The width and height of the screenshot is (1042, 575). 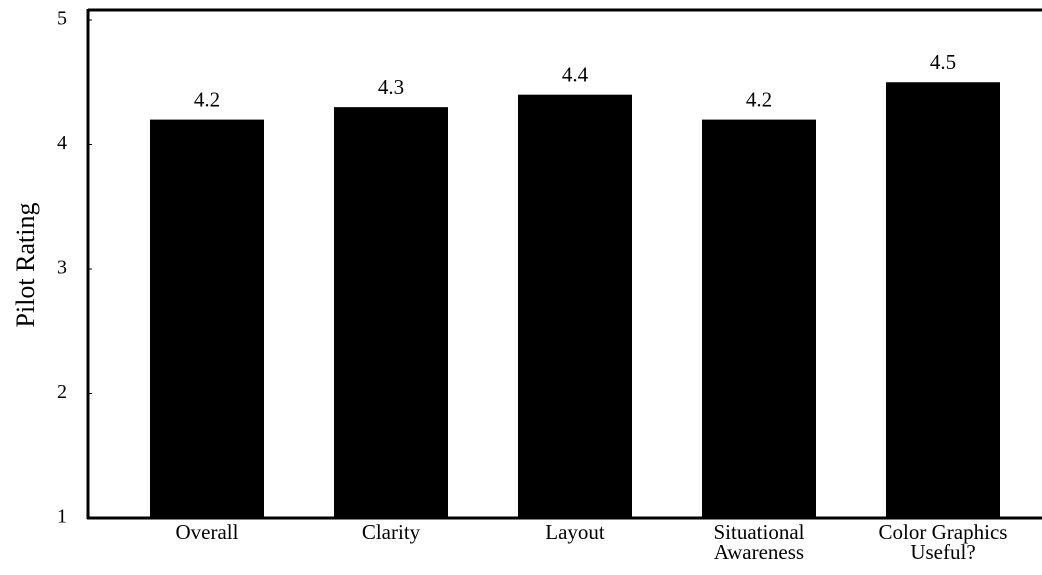 What do you see at coordinates (62, 268) in the screenshot?
I see `y-tick-label: 3` at bounding box center [62, 268].